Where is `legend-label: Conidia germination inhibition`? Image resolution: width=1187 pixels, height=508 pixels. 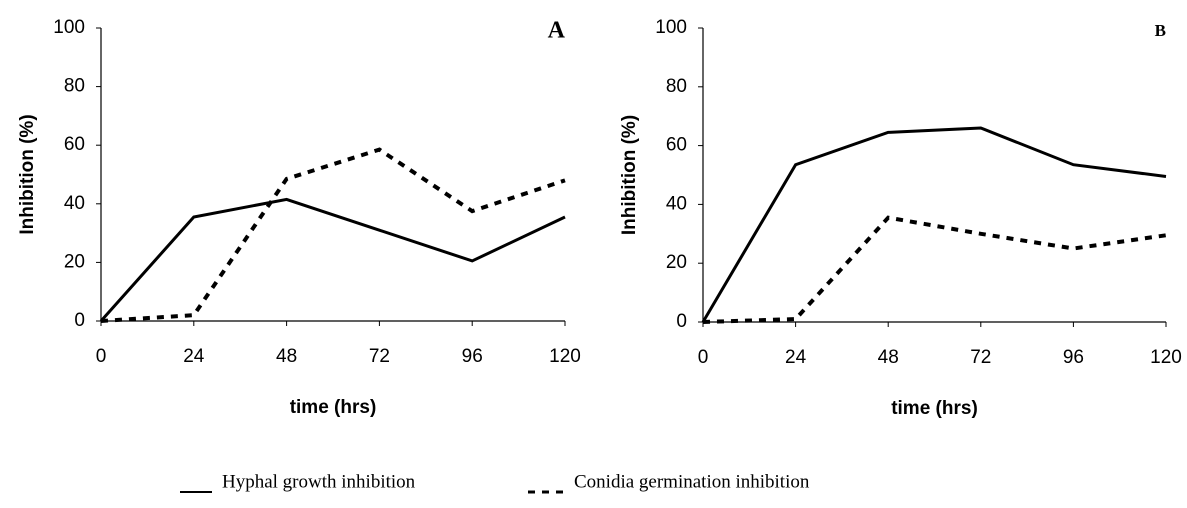
legend-label: Conidia germination inhibition is located at coordinates (692, 481).